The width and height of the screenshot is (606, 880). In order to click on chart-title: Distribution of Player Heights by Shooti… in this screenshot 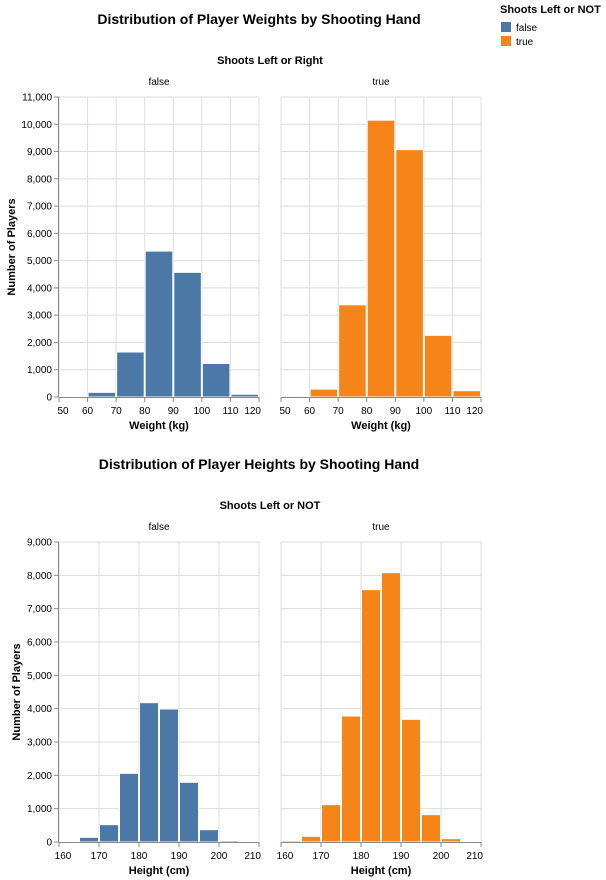, I will do `click(259, 464)`.